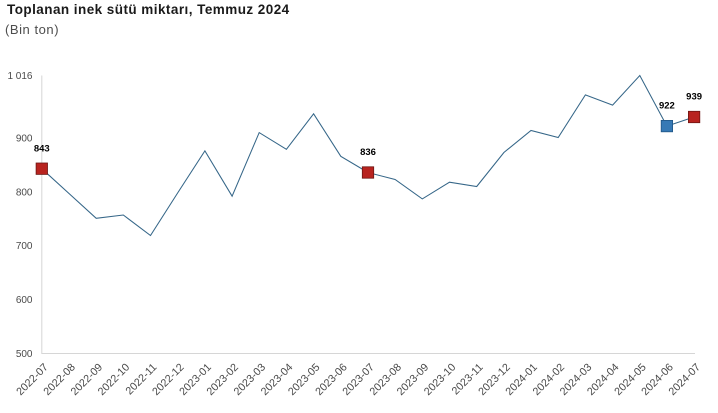  Describe the element at coordinates (42, 148) in the screenshot. I see `svg-text: 843` at that location.